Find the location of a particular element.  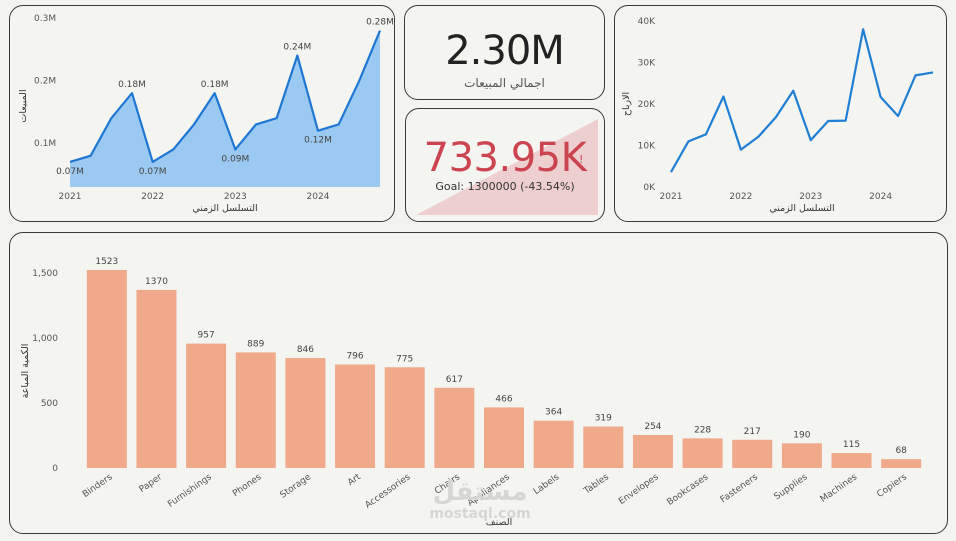

y-tick-label: 0 is located at coordinates (55, 469).